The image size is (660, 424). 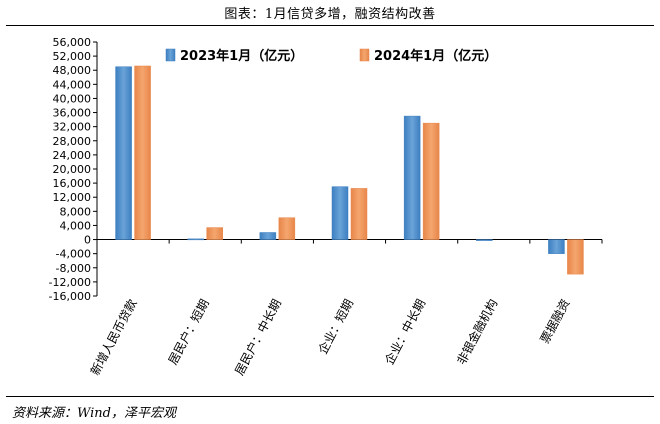 What do you see at coordinates (241, 56) in the screenshot?
I see `legend-label-2023: 2023年1月（亿元）` at bounding box center [241, 56].